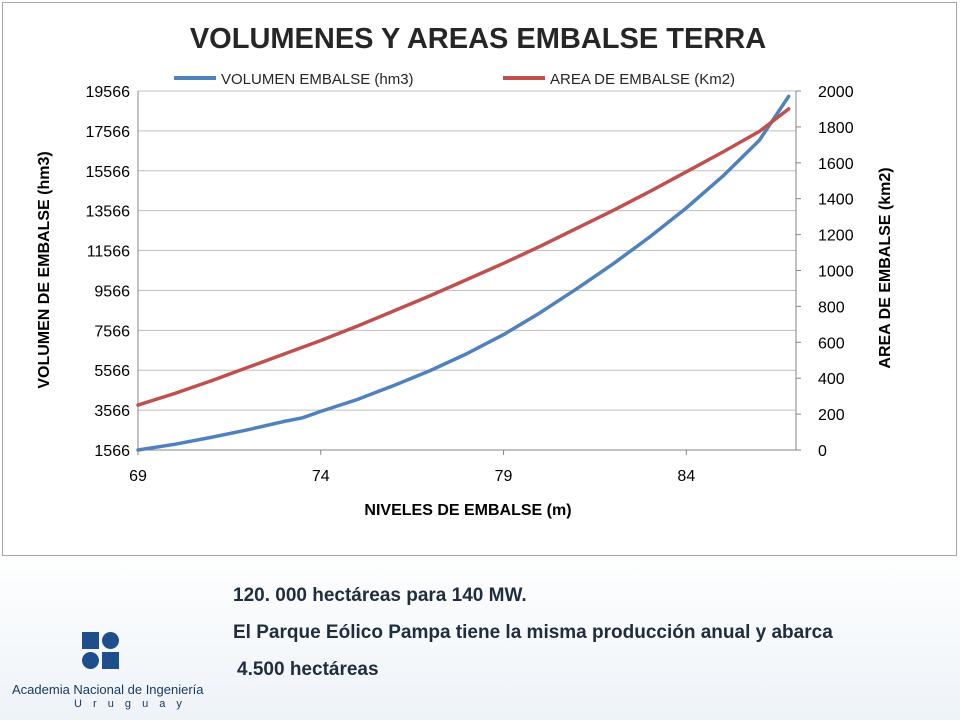 This screenshot has height=720, width=960. What do you see at coordinates (822, 451) in the screenshot?
I see `y-right-tick-label: 0` at bounding box center [822, 451].